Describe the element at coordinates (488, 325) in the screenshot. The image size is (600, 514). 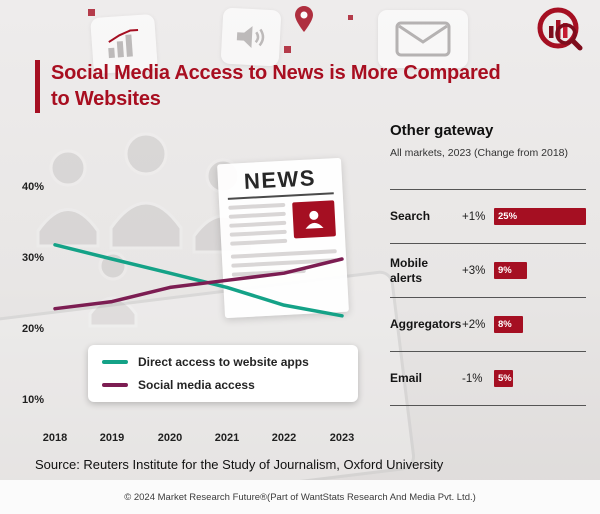
I see `gateway-row-aggregators: Aggregators +2% 8%` at that location.